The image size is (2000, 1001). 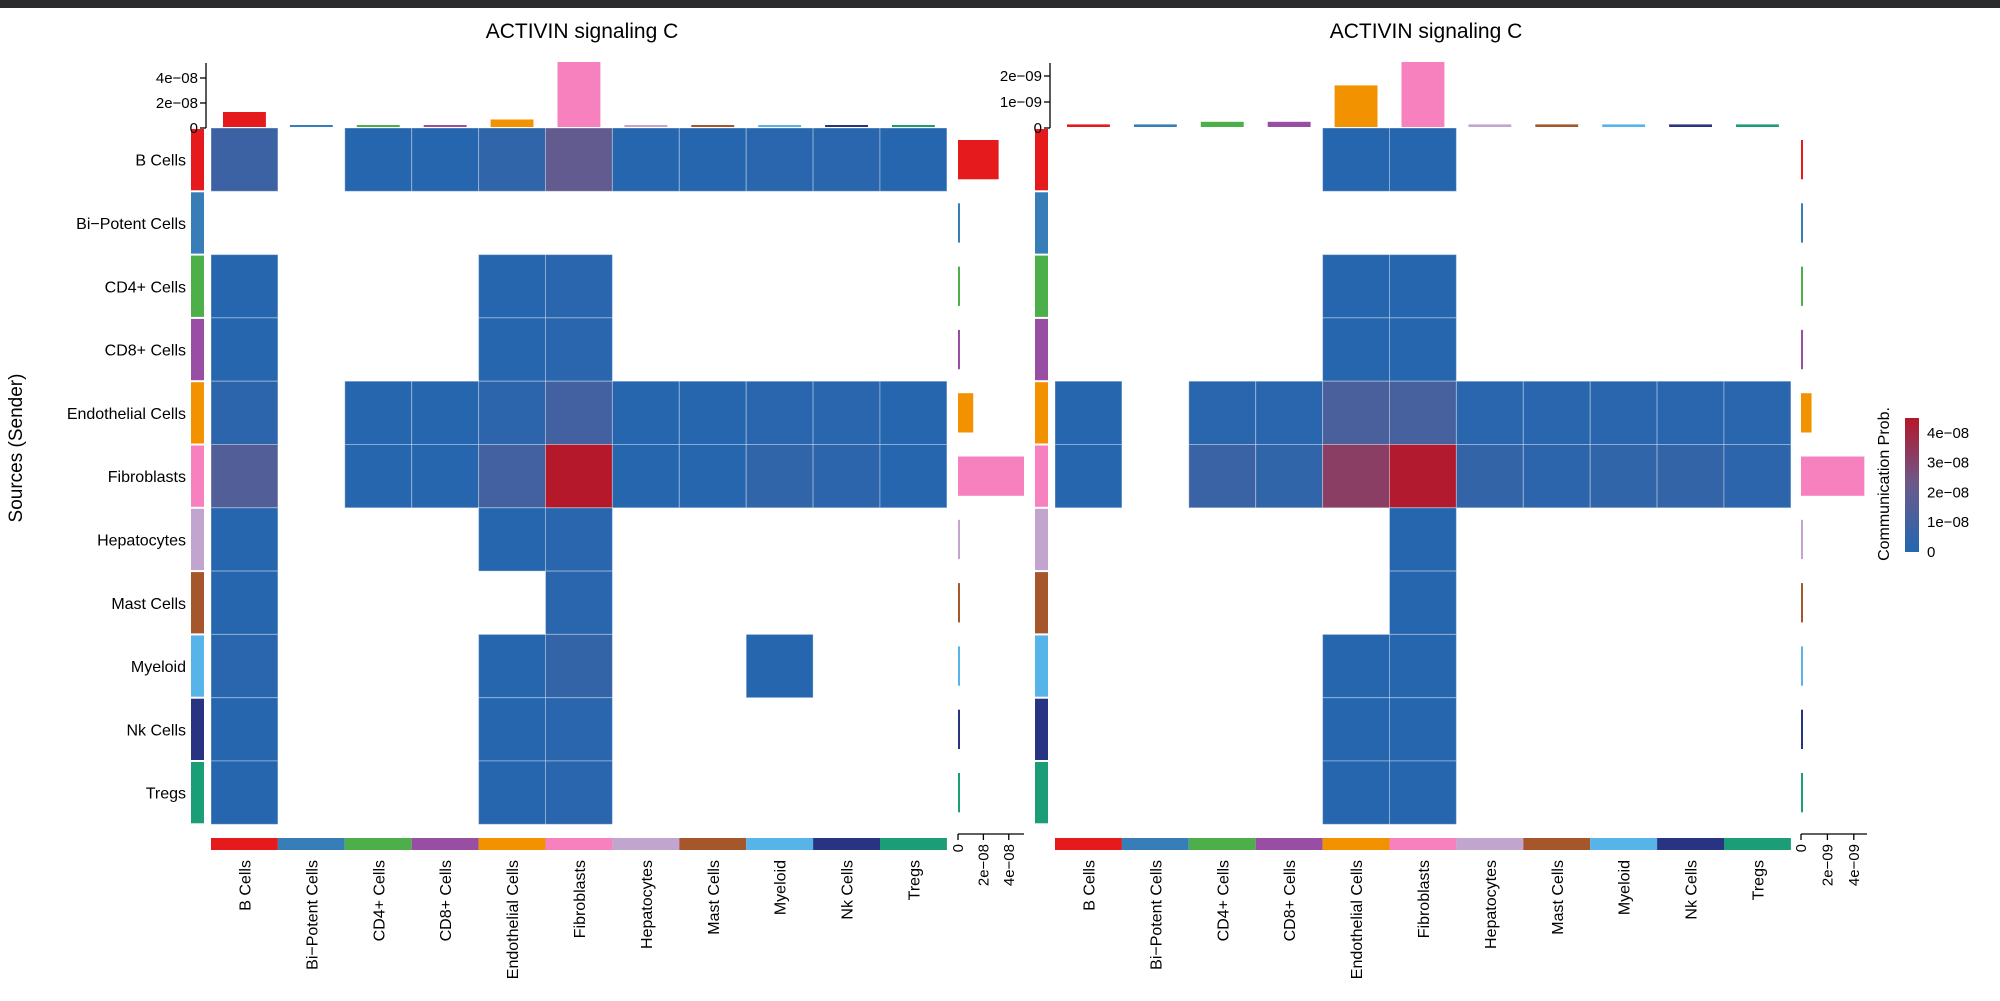 I want to click on column-label: CD8+ Cells, so click(x=1290, y=900).